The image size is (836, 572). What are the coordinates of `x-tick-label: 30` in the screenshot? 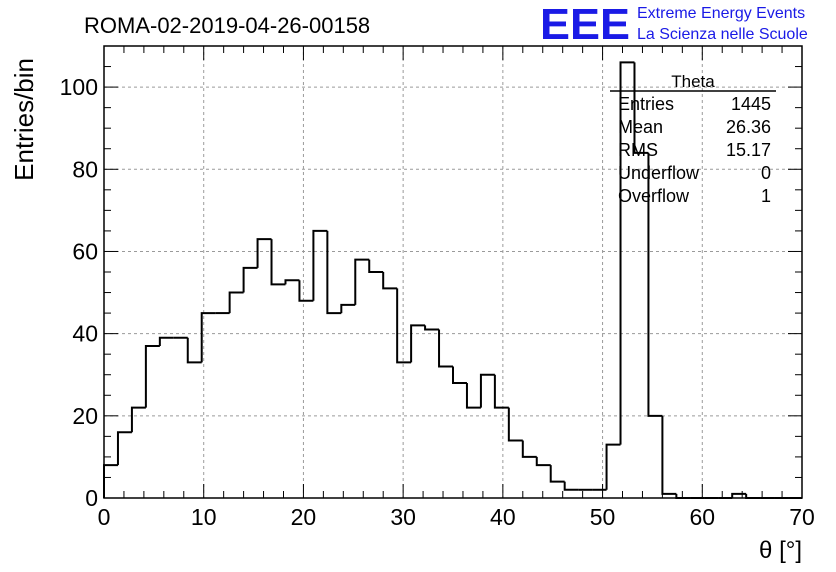 It's located at (403, 517).